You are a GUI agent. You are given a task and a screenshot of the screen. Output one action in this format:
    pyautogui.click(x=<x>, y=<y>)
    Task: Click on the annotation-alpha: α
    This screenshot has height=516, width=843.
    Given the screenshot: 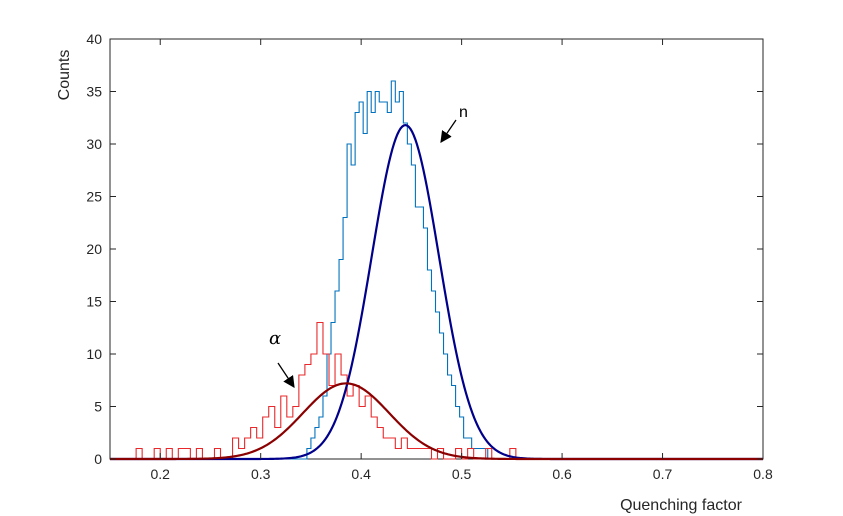 What is the action you would take?
    pyautogui.click(x=282, y=358)
    